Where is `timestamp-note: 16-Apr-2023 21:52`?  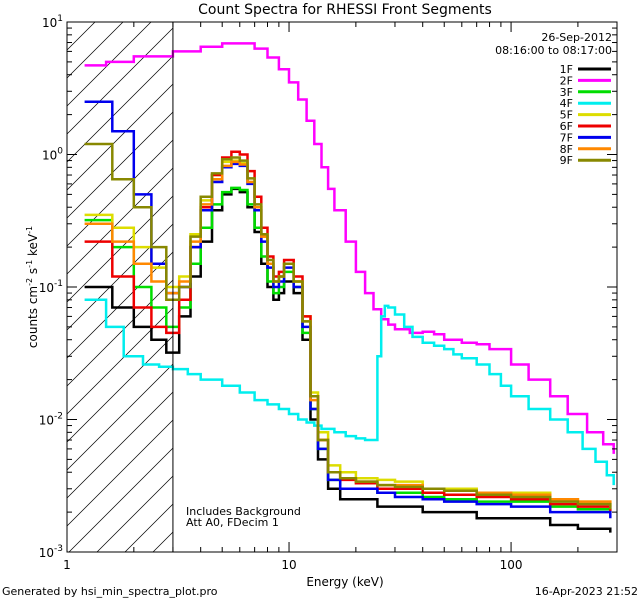 timestamp-note: 16-Apr-2023 21:52 is located at coordinates (586, 591).